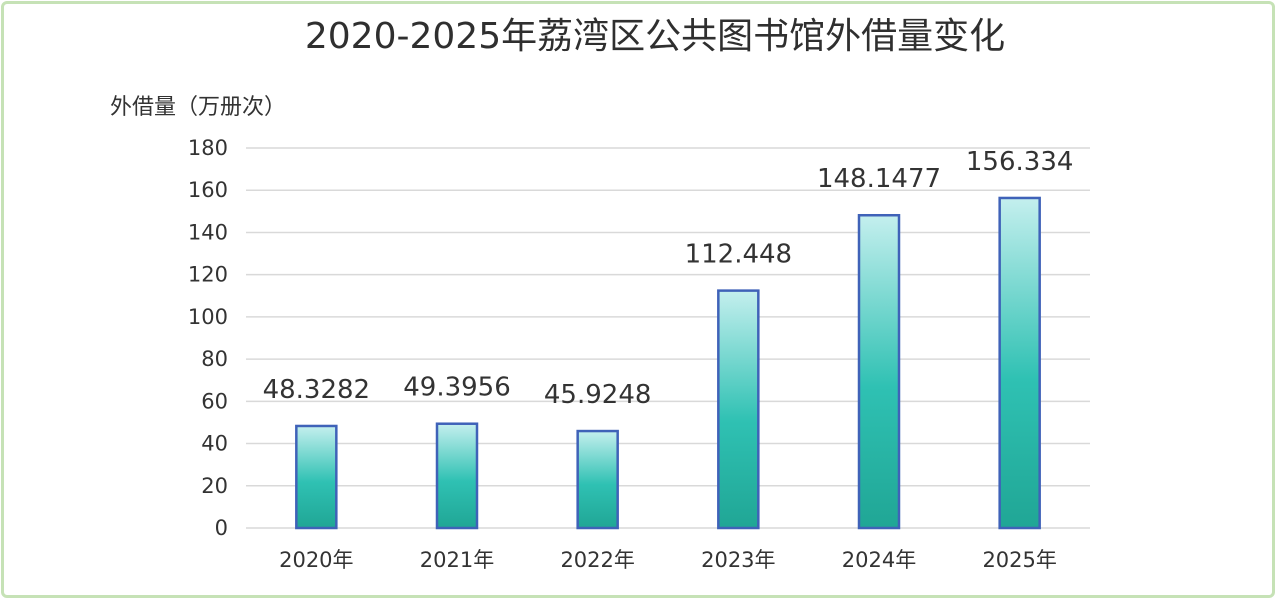  Describe the element at coordinates (214, 359) in the screenshot. I see `y-tick-label: 80` at that location.